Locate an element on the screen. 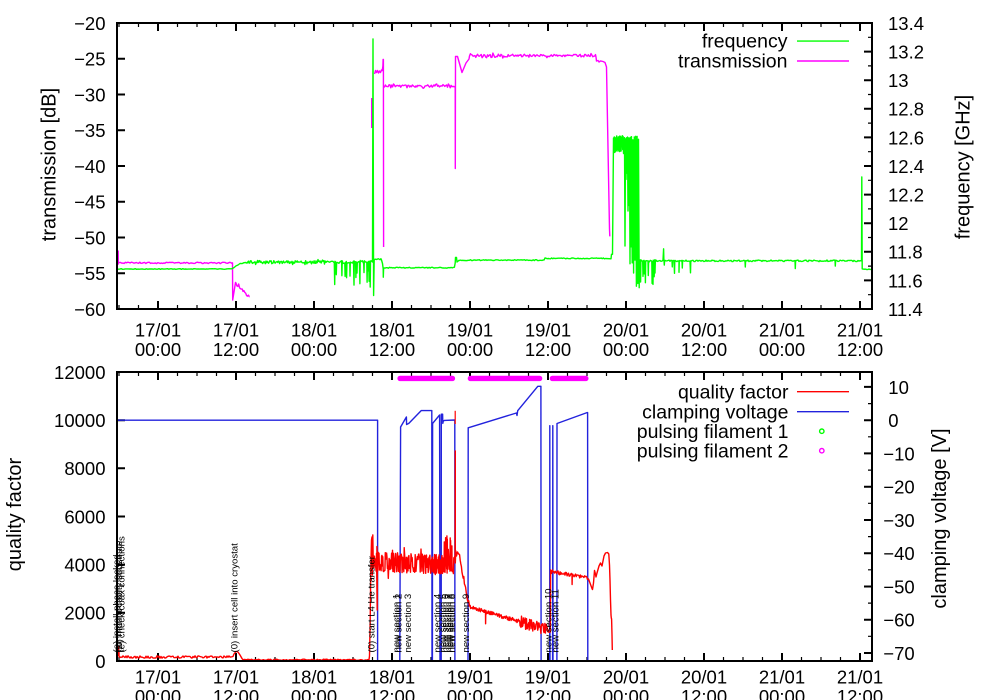  svg-text: new section 5 is located at coordinates (443, 623).